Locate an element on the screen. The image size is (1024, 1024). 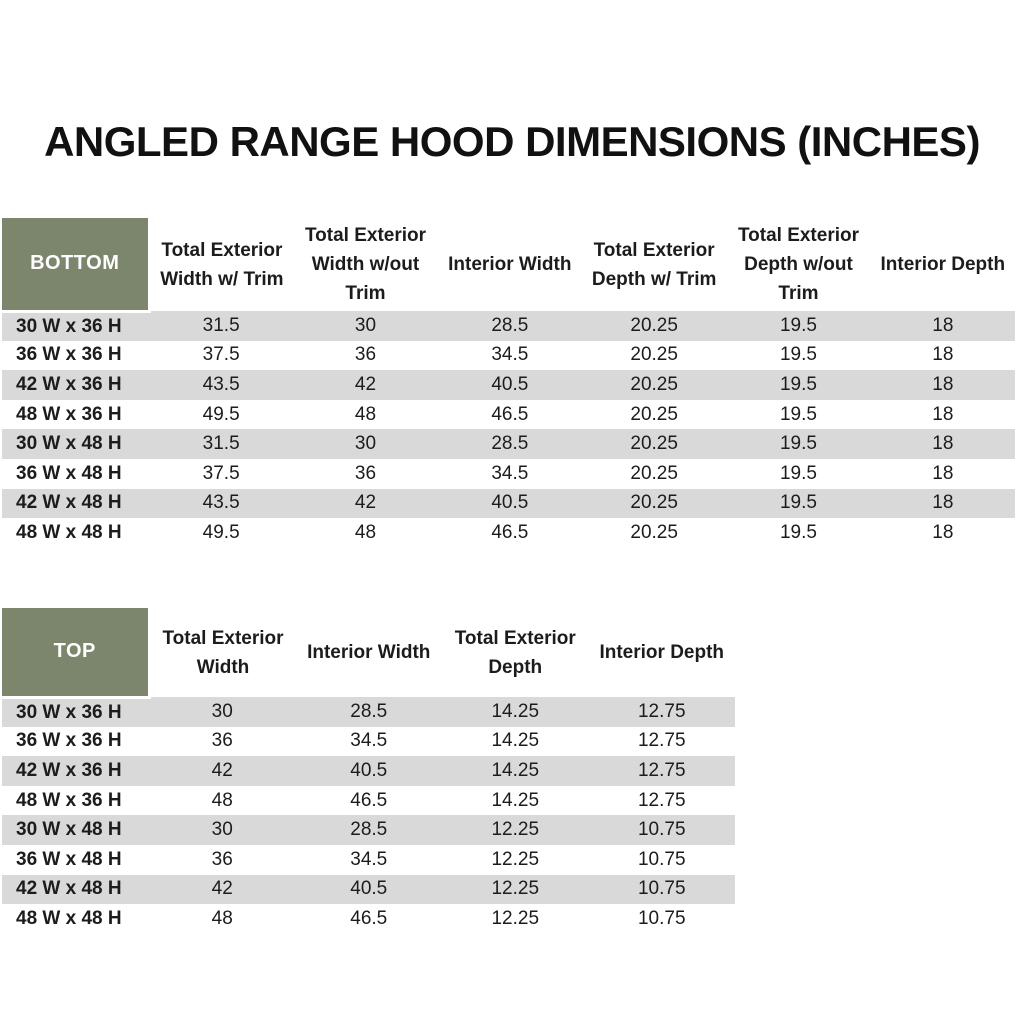
table-row: 30 W x 48 H 31.5 30 28.5 20.25 19.5 18 is located at coordinates (508, 444).